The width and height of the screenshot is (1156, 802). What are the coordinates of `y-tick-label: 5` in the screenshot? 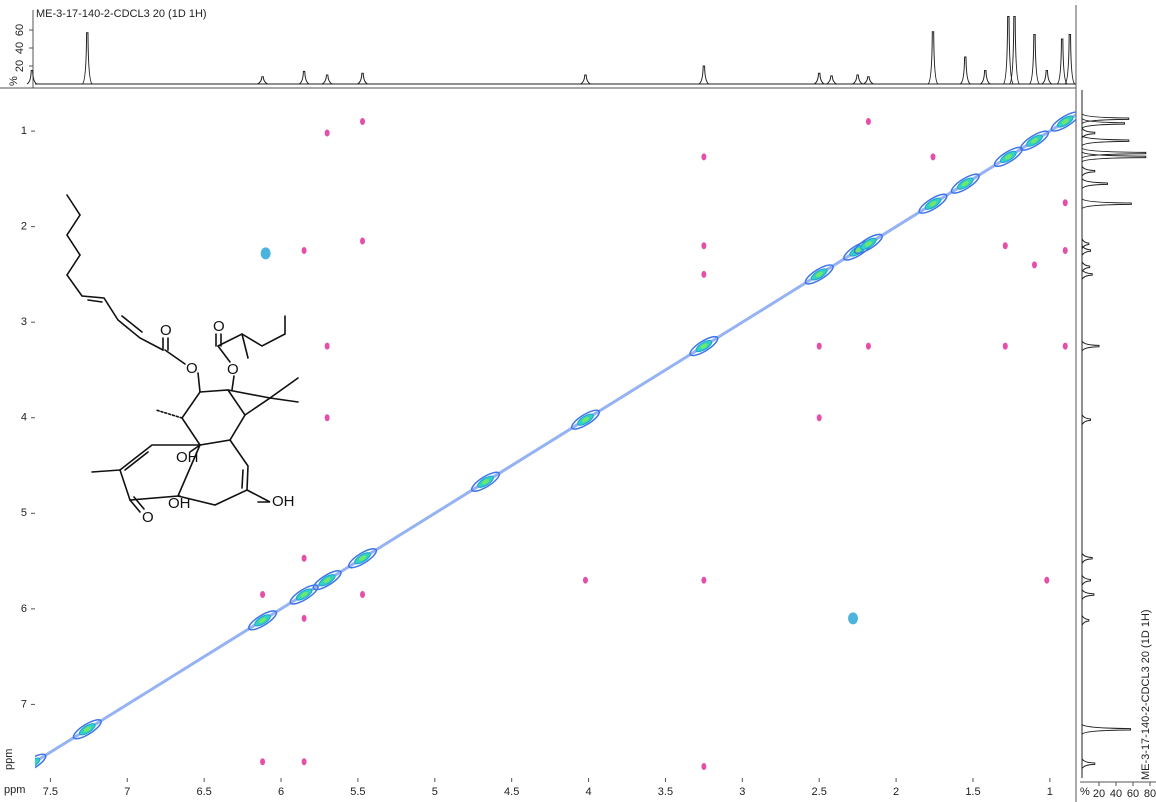 It's located at (24, 513).